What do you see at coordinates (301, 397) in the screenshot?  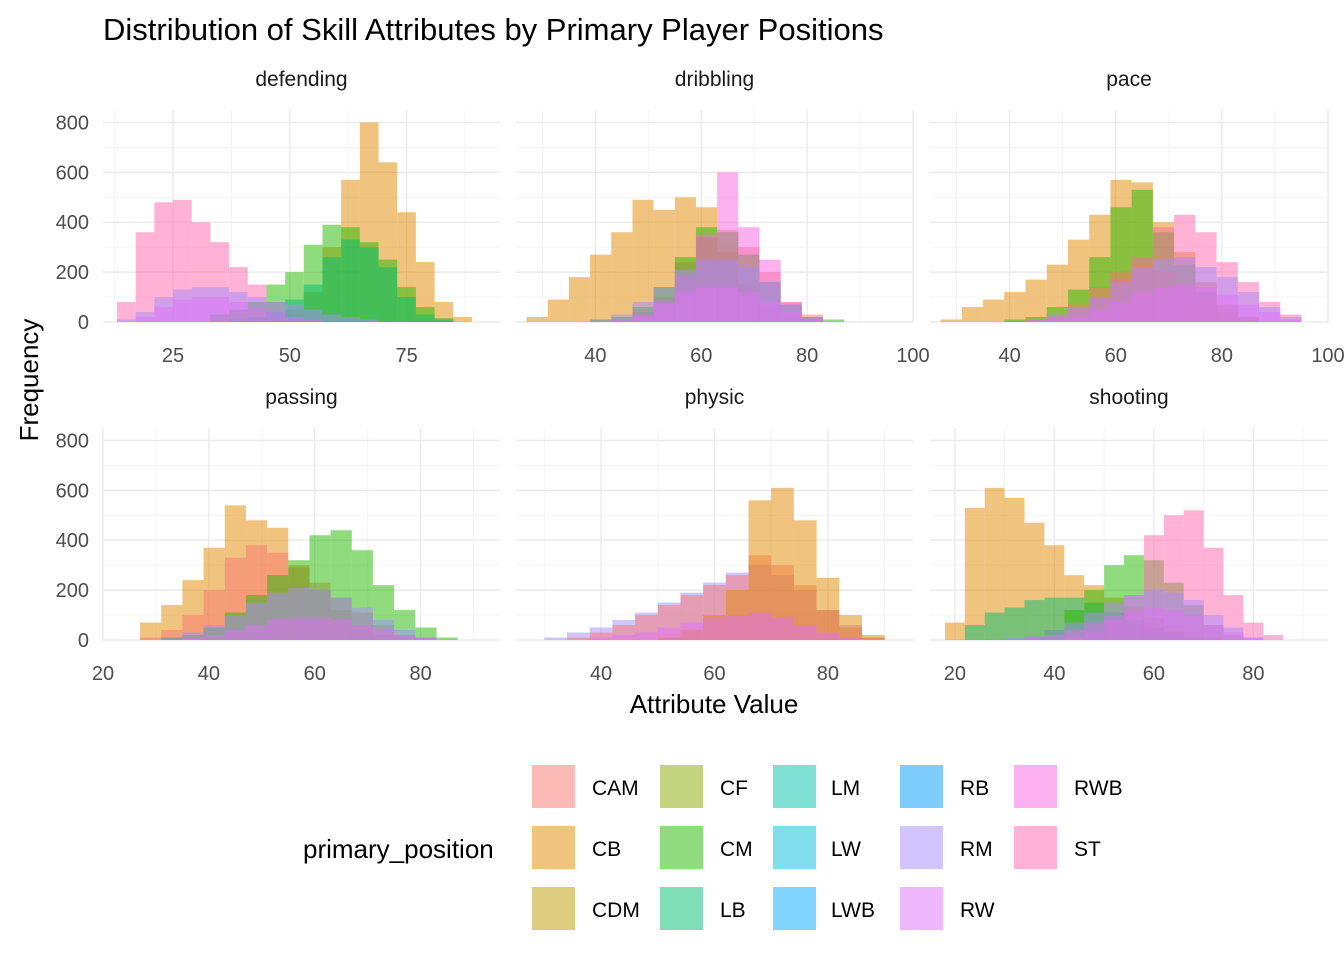 I see `facet-label: passing` at bounding box center [301, 397].